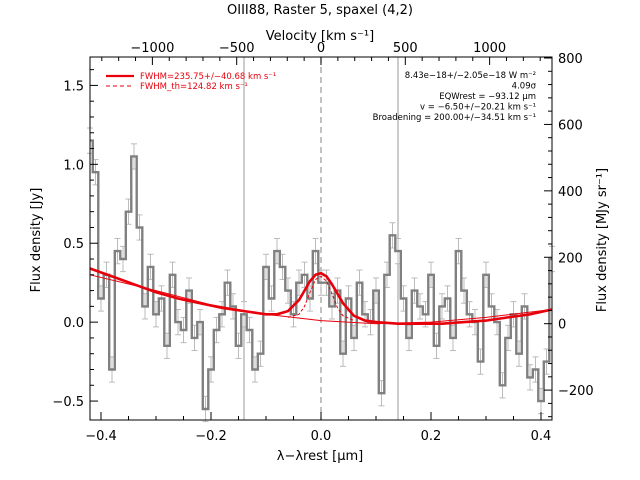 The image size is (640, 480). I want to click on thermal-series-line, so click(321, 298).